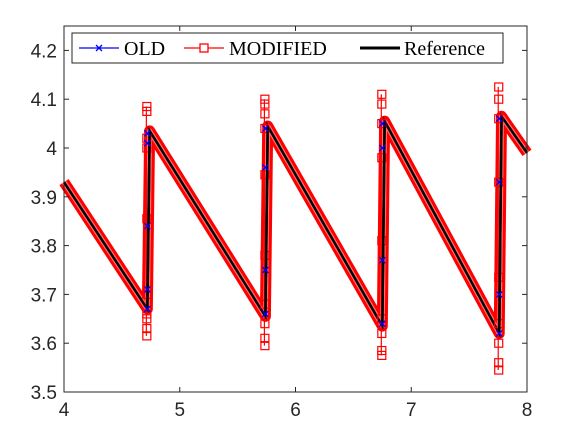 This screenshot has width=565, height=432. What do you see at coordinates (44, 393) in the screenshot?
I see `y-tick-label: 3.5` at bounding box center [44, 393].